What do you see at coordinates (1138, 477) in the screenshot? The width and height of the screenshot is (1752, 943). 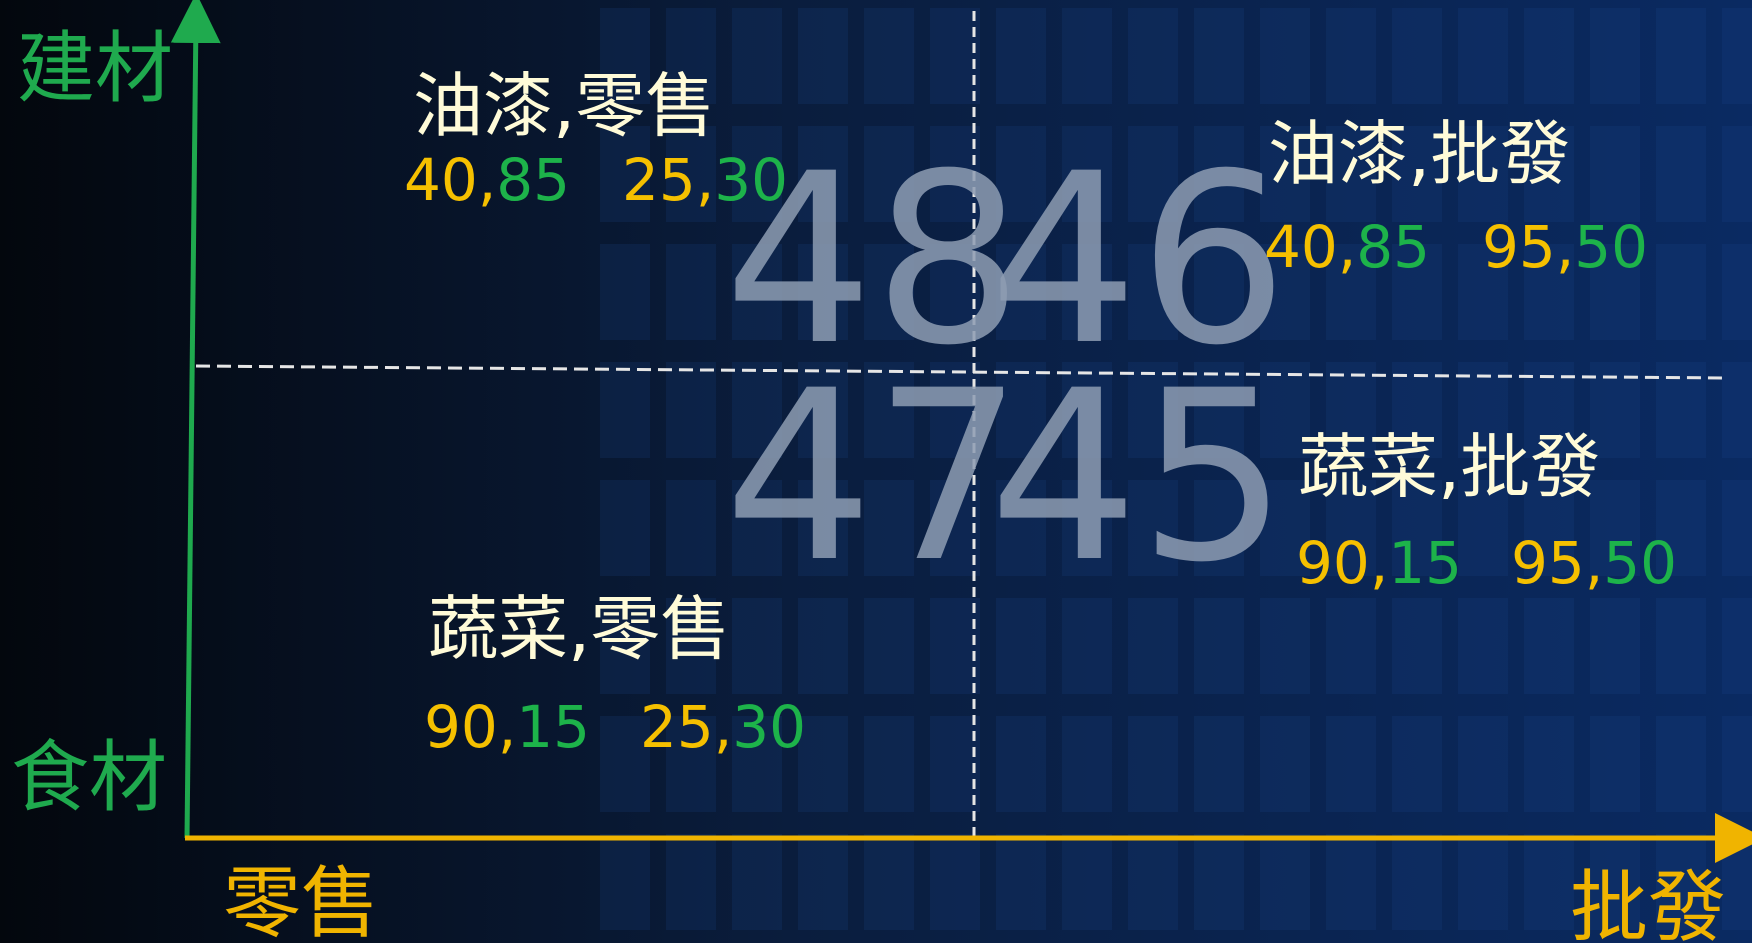 I see `quadrant-number: 45` at bounding box center [1138, 477].